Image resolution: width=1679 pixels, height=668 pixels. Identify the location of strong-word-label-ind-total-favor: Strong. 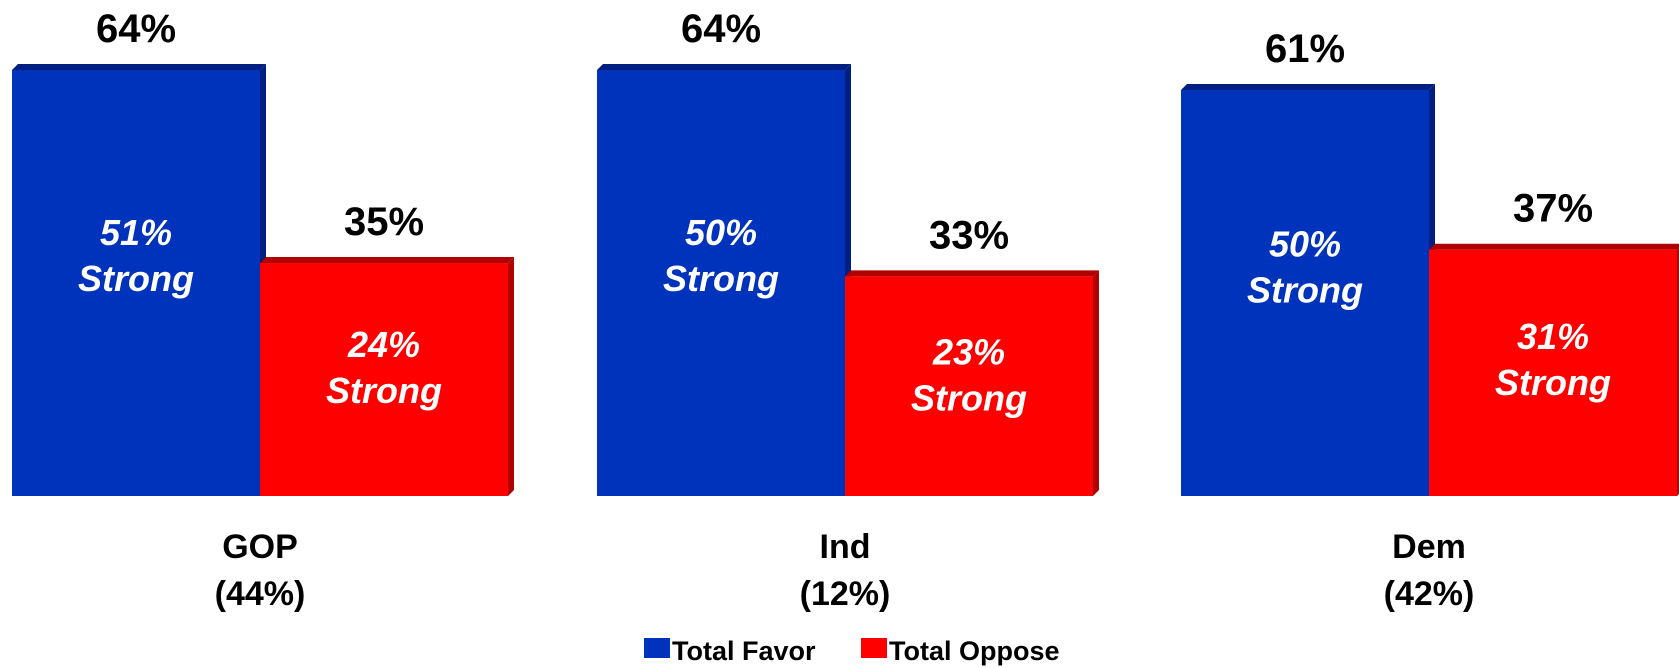
(721, 278).